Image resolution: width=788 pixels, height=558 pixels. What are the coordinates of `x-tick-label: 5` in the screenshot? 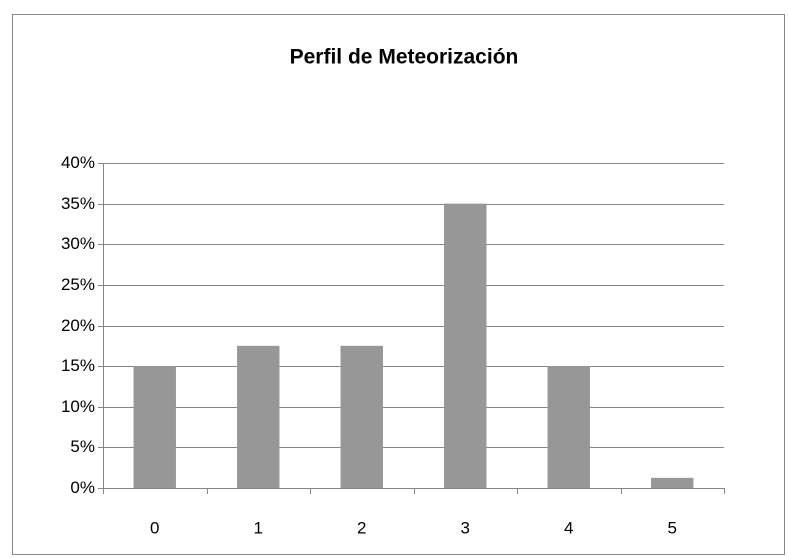 It's located at (672, 527).